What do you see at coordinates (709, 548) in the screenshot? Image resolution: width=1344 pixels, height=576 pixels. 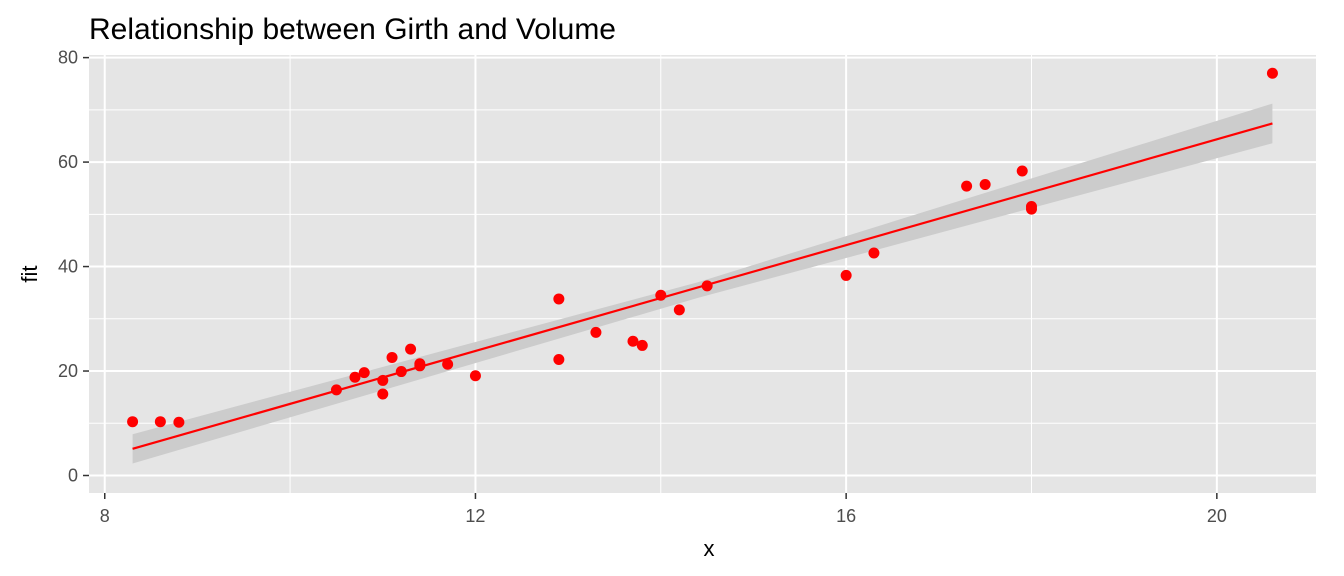 I see `x-axis-title: x` at bounding box center [709, 548].